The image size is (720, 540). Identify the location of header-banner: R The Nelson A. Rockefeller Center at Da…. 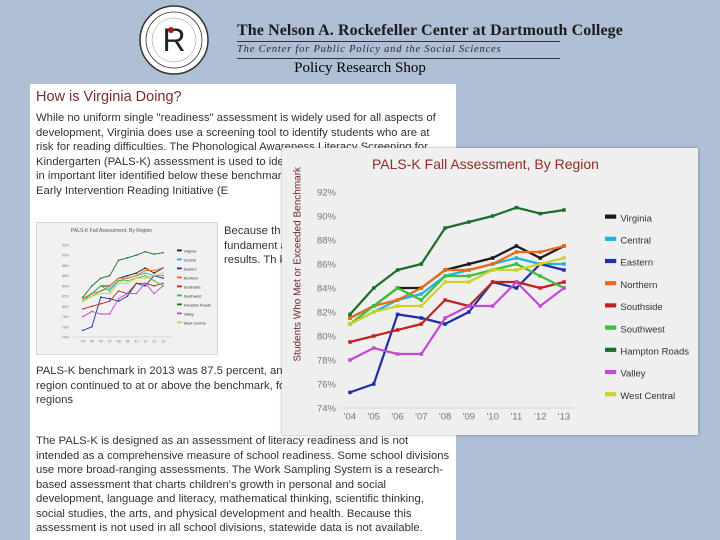
(360, 40).